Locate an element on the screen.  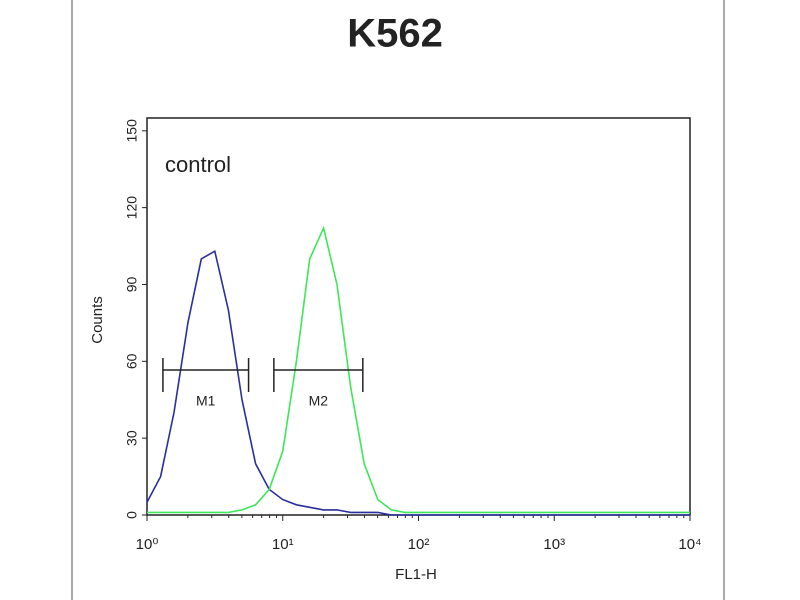
x-tick-label: 10¹ is located at coordinates (283, 544).